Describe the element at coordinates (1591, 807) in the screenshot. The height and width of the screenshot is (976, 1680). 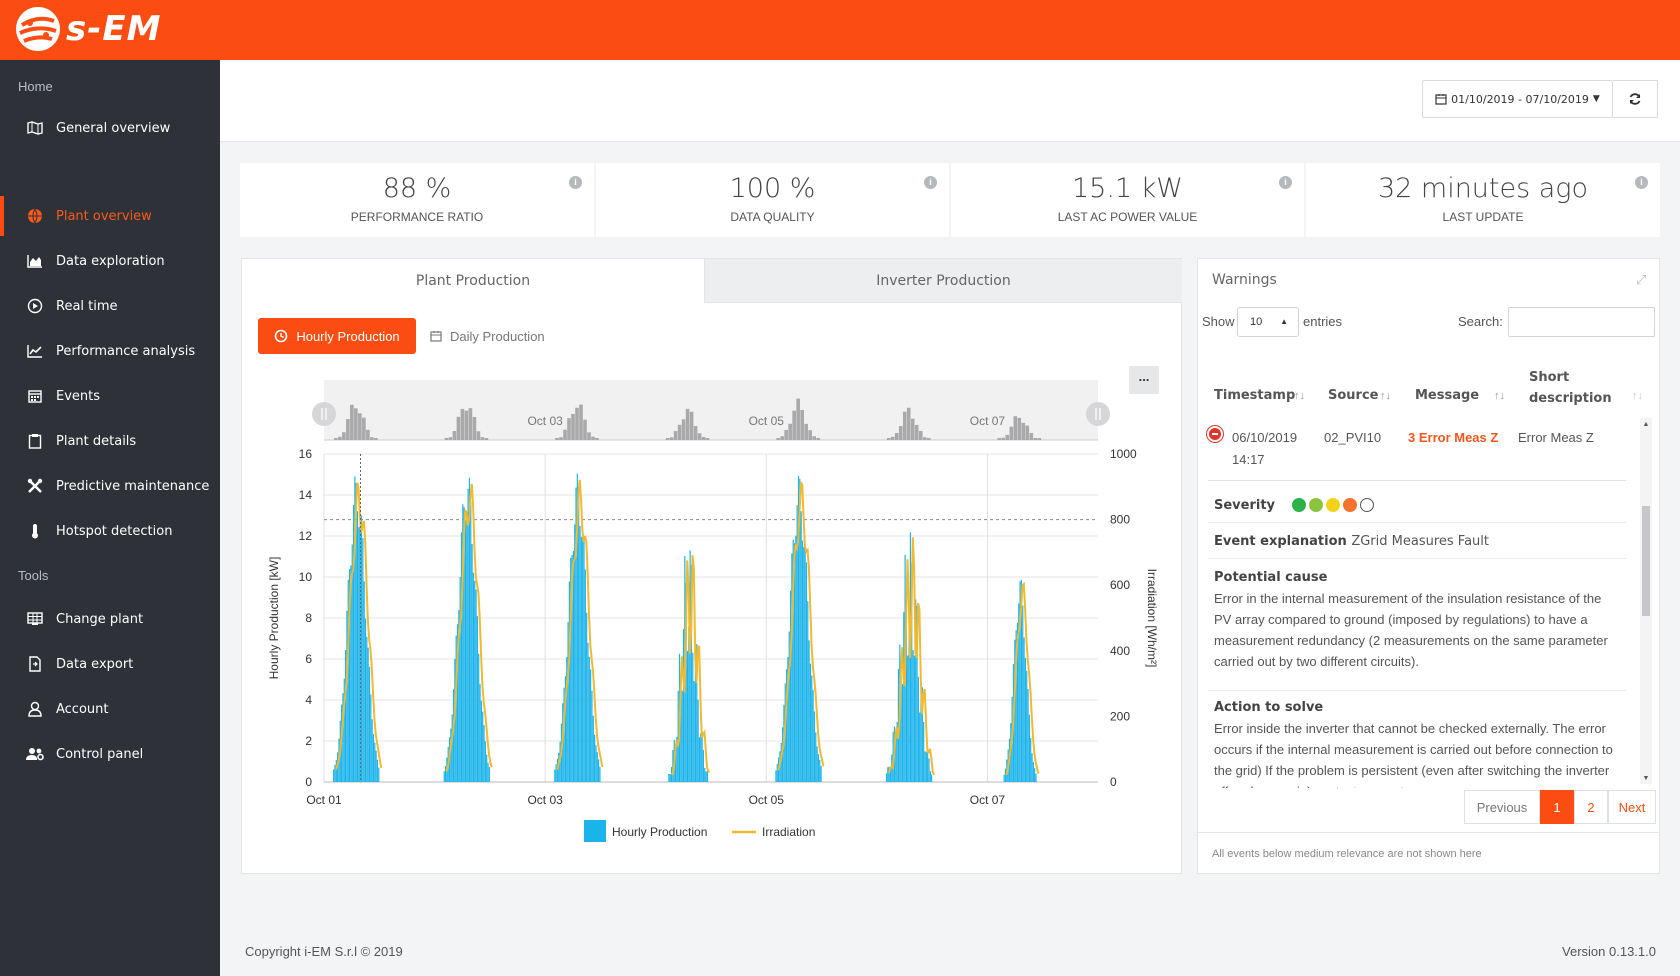
I see `pager-page-2: 2` at that location.